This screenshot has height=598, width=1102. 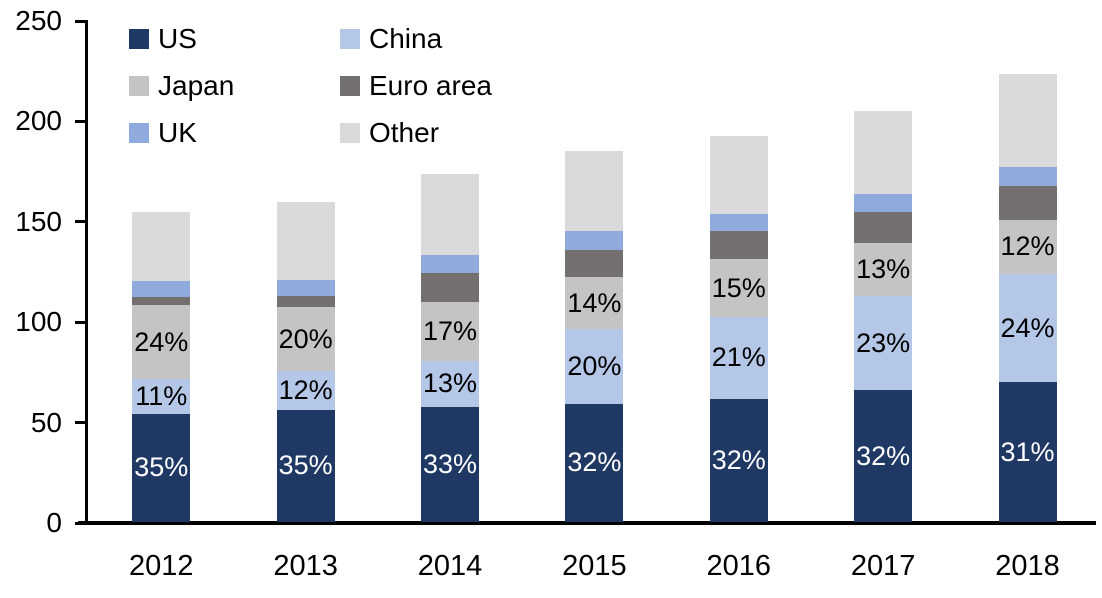 What do you see at coordinates (416, 86) in the screenshot?
I see `legend-item-euro-area: Euro area` at bounding box center [416, 86].